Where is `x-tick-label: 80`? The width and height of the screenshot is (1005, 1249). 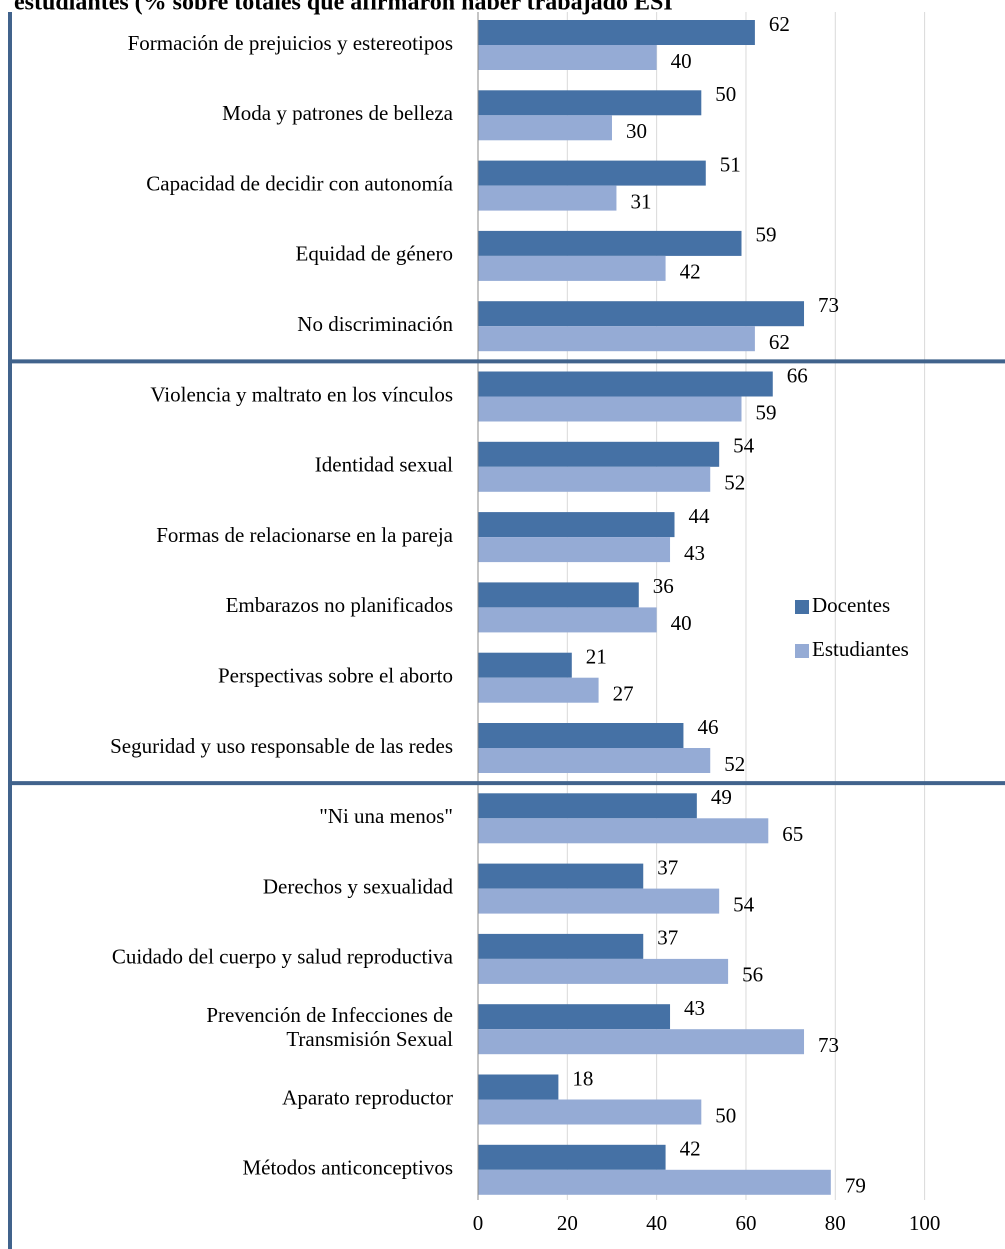
x-tick-label: 80 is located at coordinates (835, 1223).